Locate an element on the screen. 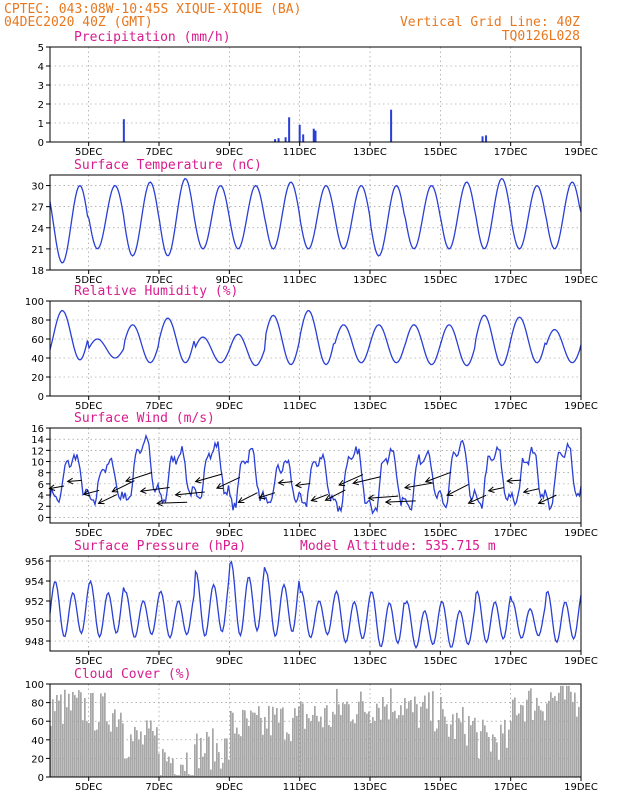  wind-xtick-label: 15DEC is located at coordinates (440, 533).